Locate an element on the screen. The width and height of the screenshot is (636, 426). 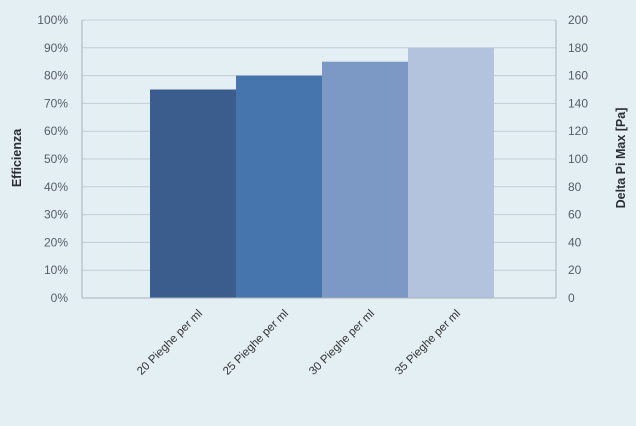
category-label: 30 Pieghe per ml is located at coordinates (342, 343).